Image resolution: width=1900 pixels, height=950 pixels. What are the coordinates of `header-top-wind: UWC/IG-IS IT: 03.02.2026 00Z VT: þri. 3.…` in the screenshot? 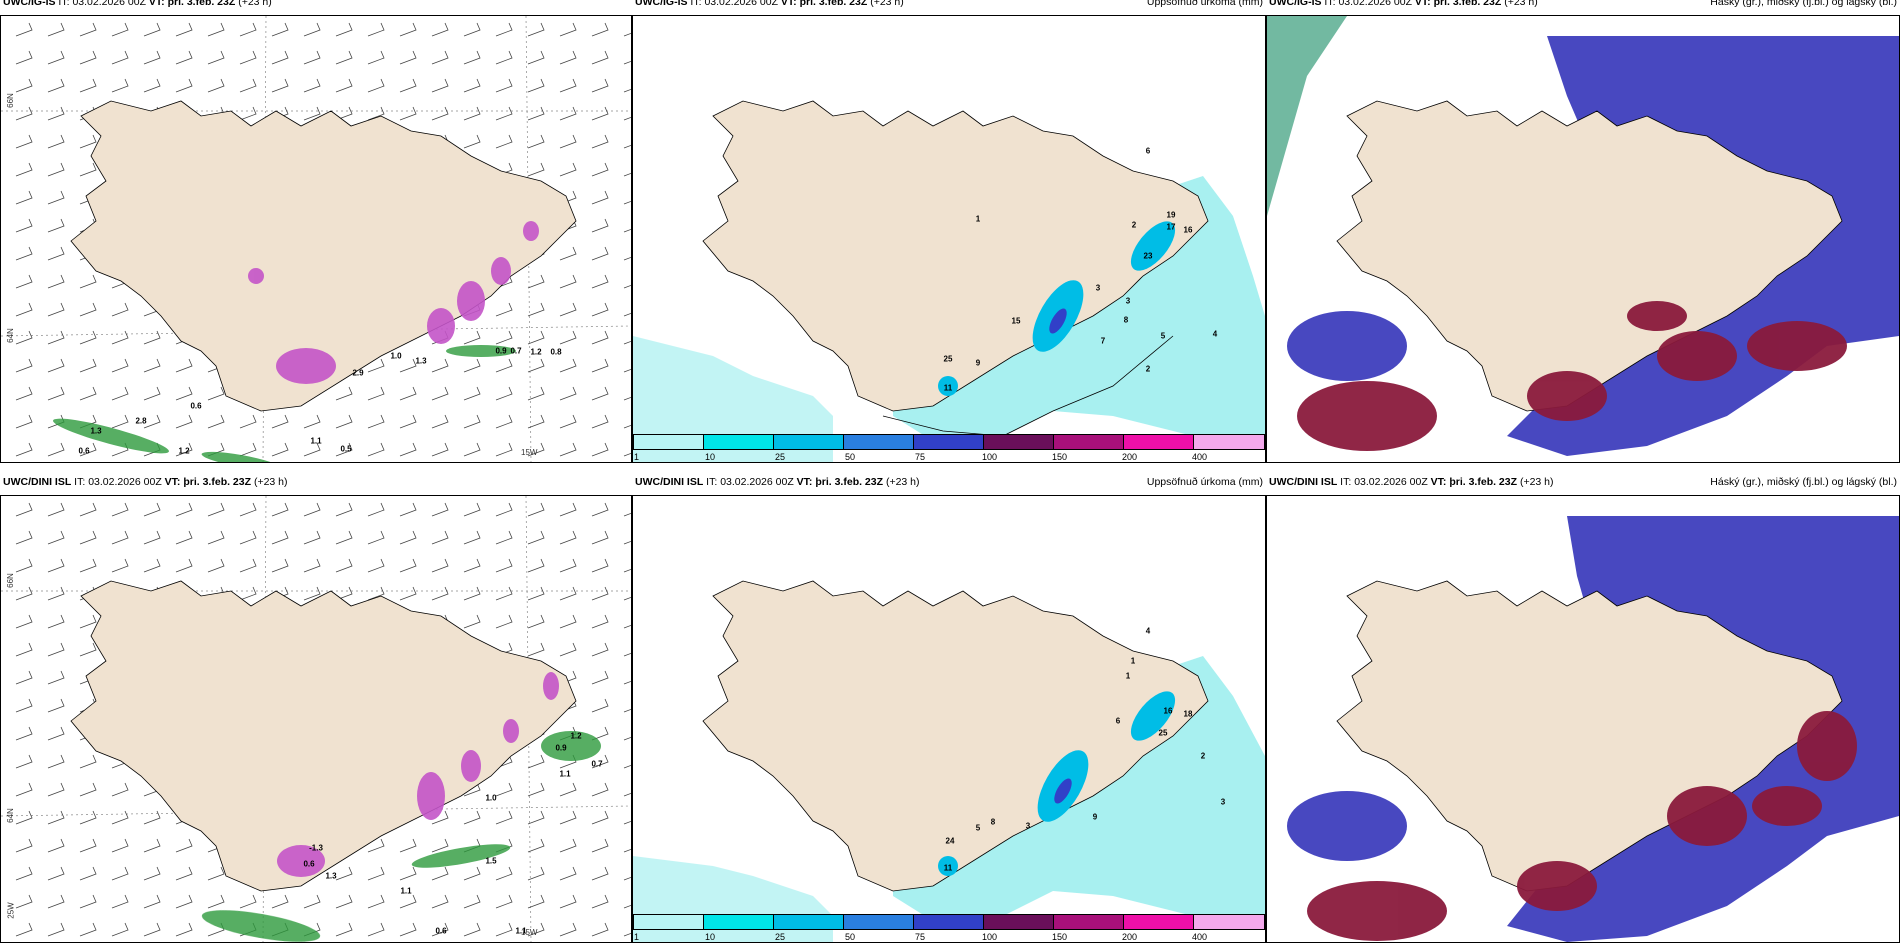 It's located at (137, 4).